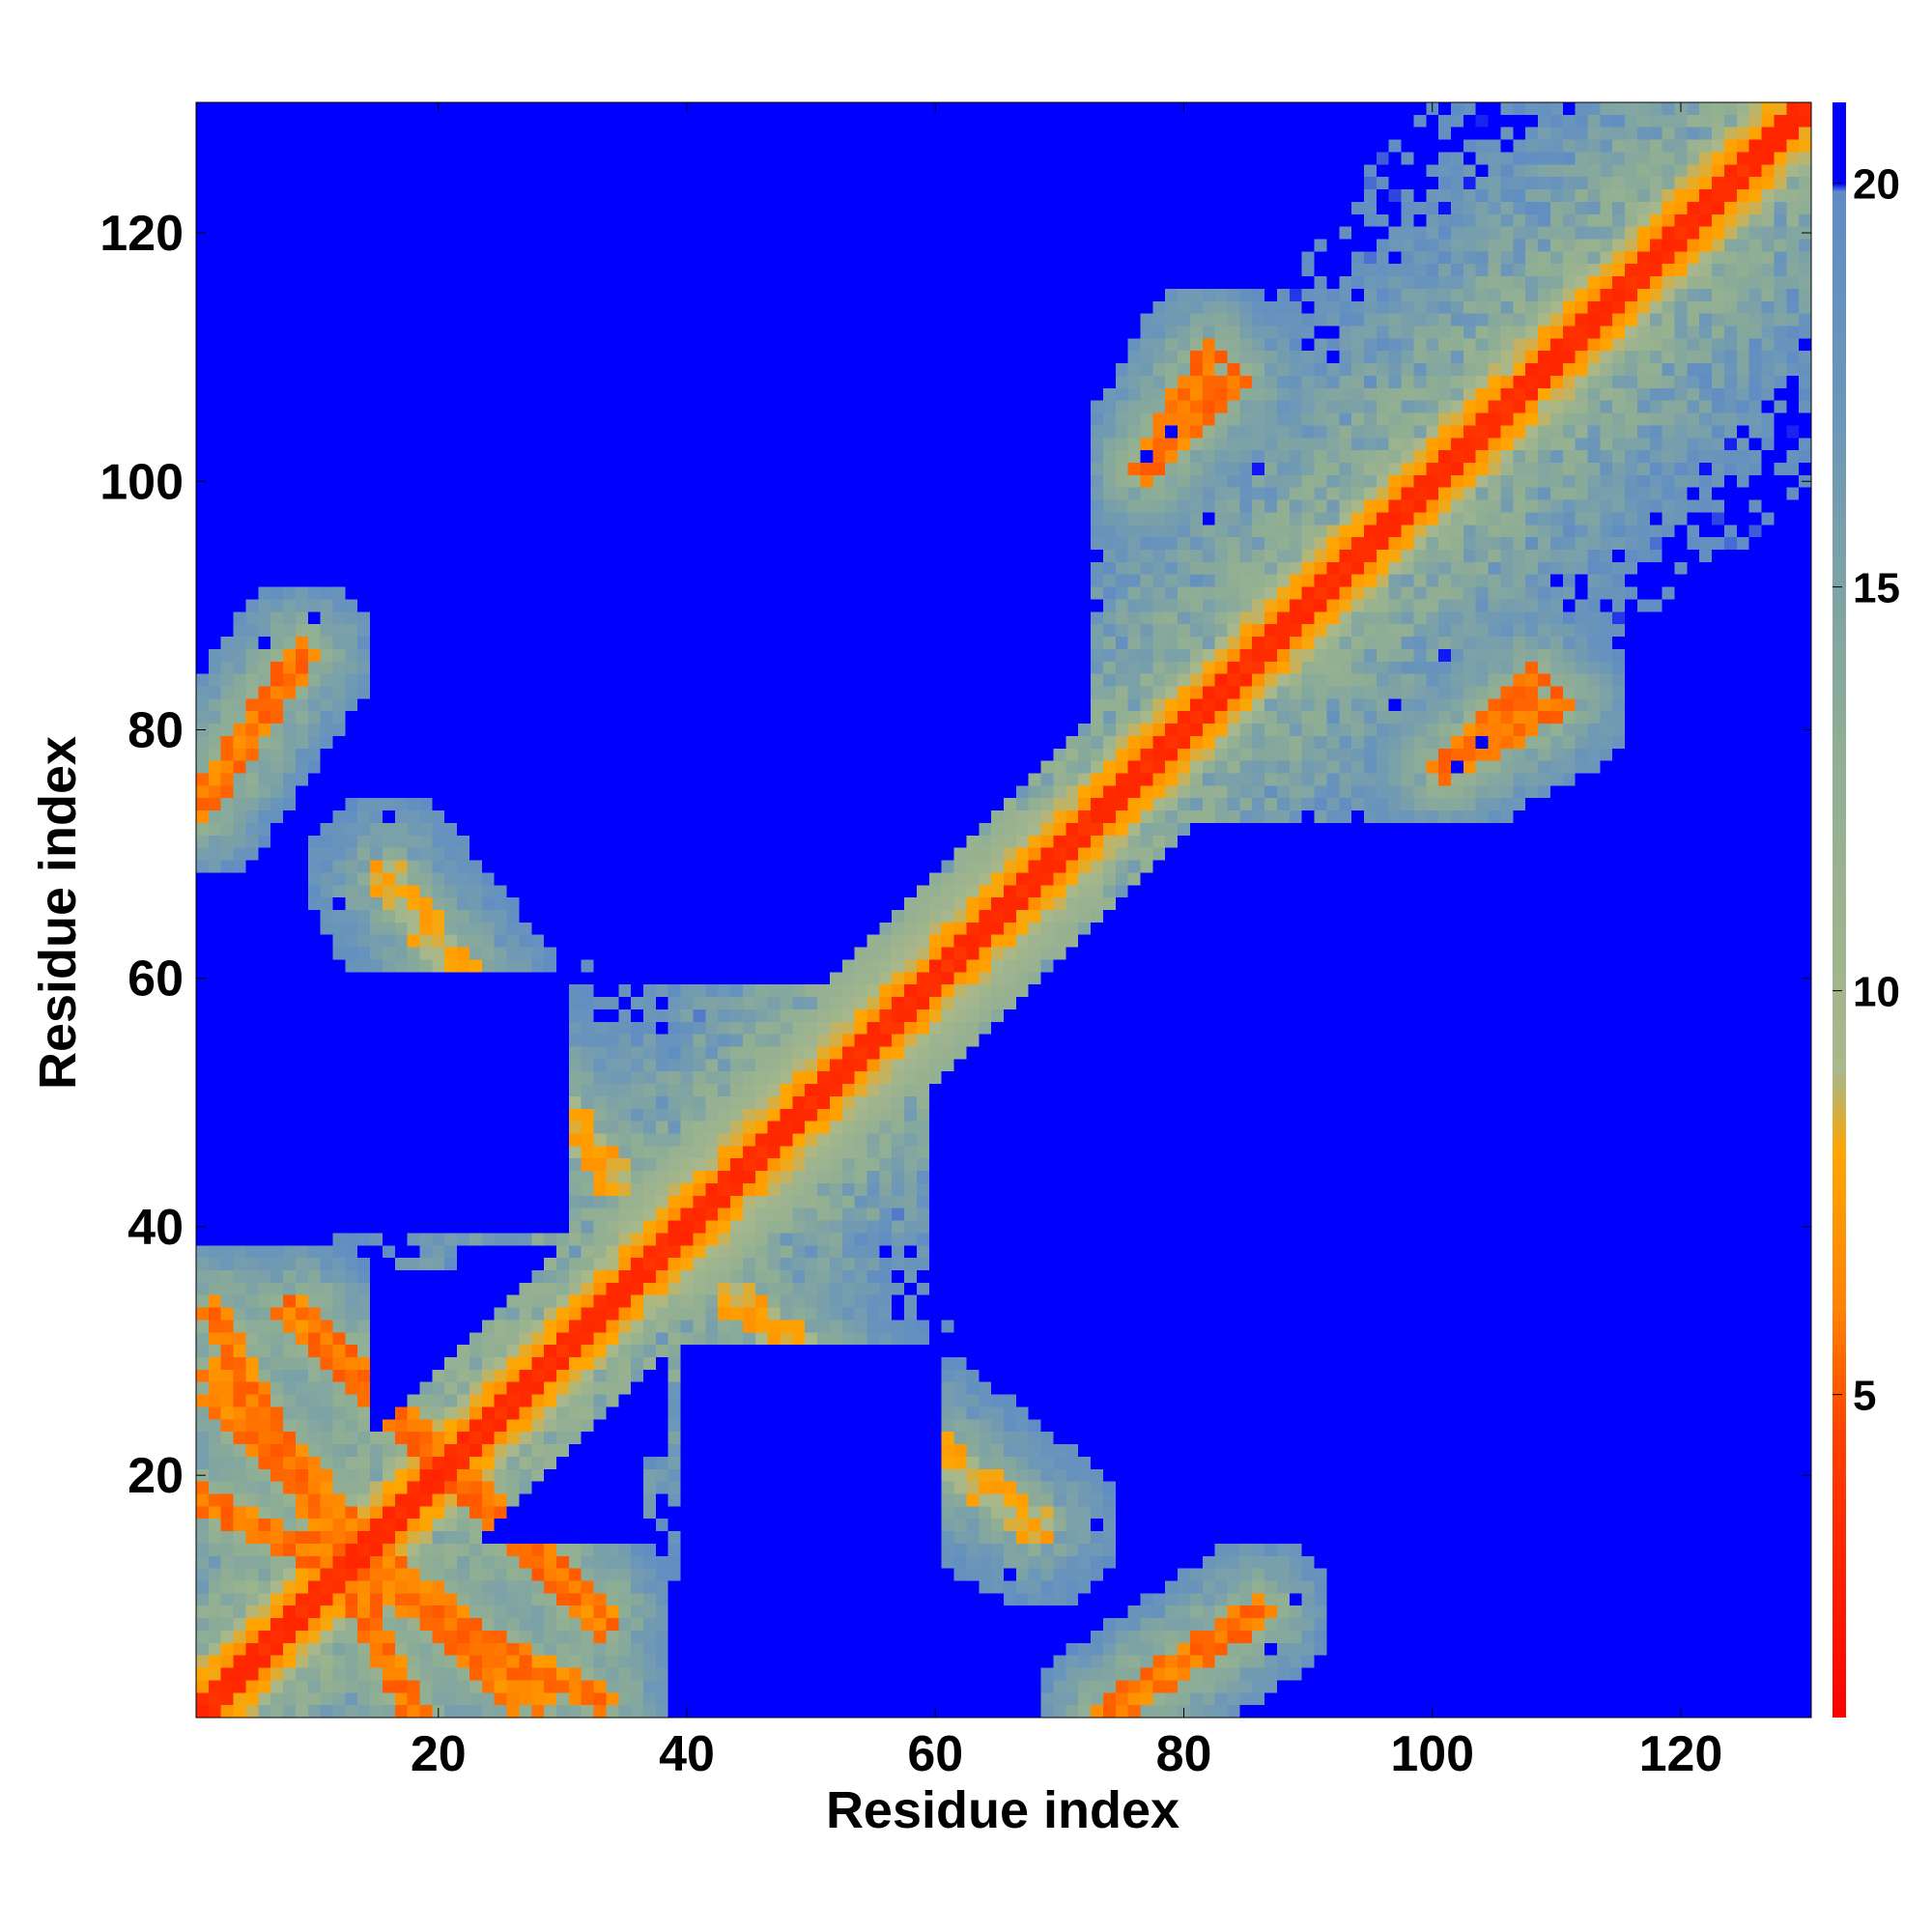 This screenshot has height=1932, width=1932. Describe the element at coordinates (1681, 1754) in the screenshot. I see `x-tick-label: 120` at that location.